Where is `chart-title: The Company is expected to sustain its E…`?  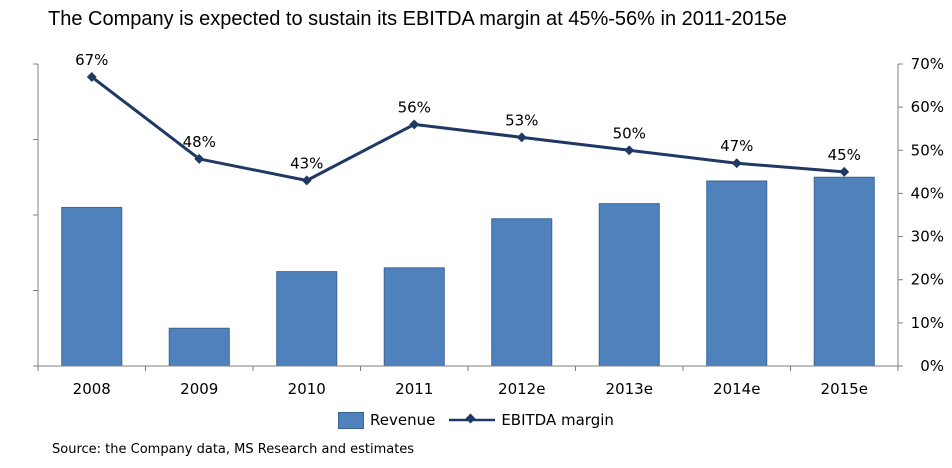
chart-title: The Company is expected to sustain its E… is located at coordinates (417, 19).